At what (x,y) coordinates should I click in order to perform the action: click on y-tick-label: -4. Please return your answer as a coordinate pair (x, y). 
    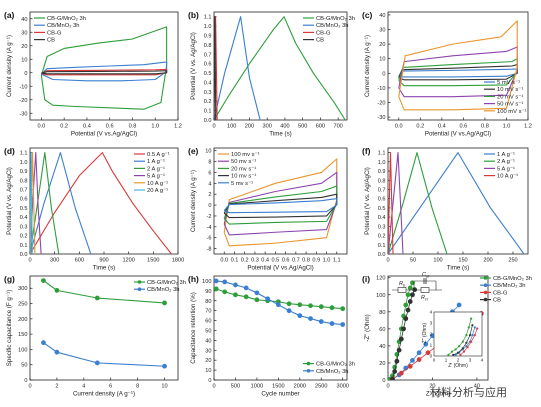
    Looking at the image, I should click on (209, 228).